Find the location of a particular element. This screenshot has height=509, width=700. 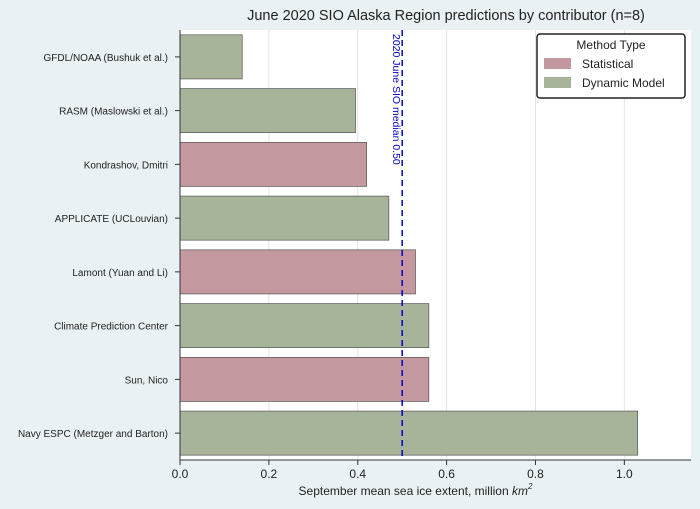

y-tick-label: APPLICATE (UCLouvian) is located at coordinates (111, 219).